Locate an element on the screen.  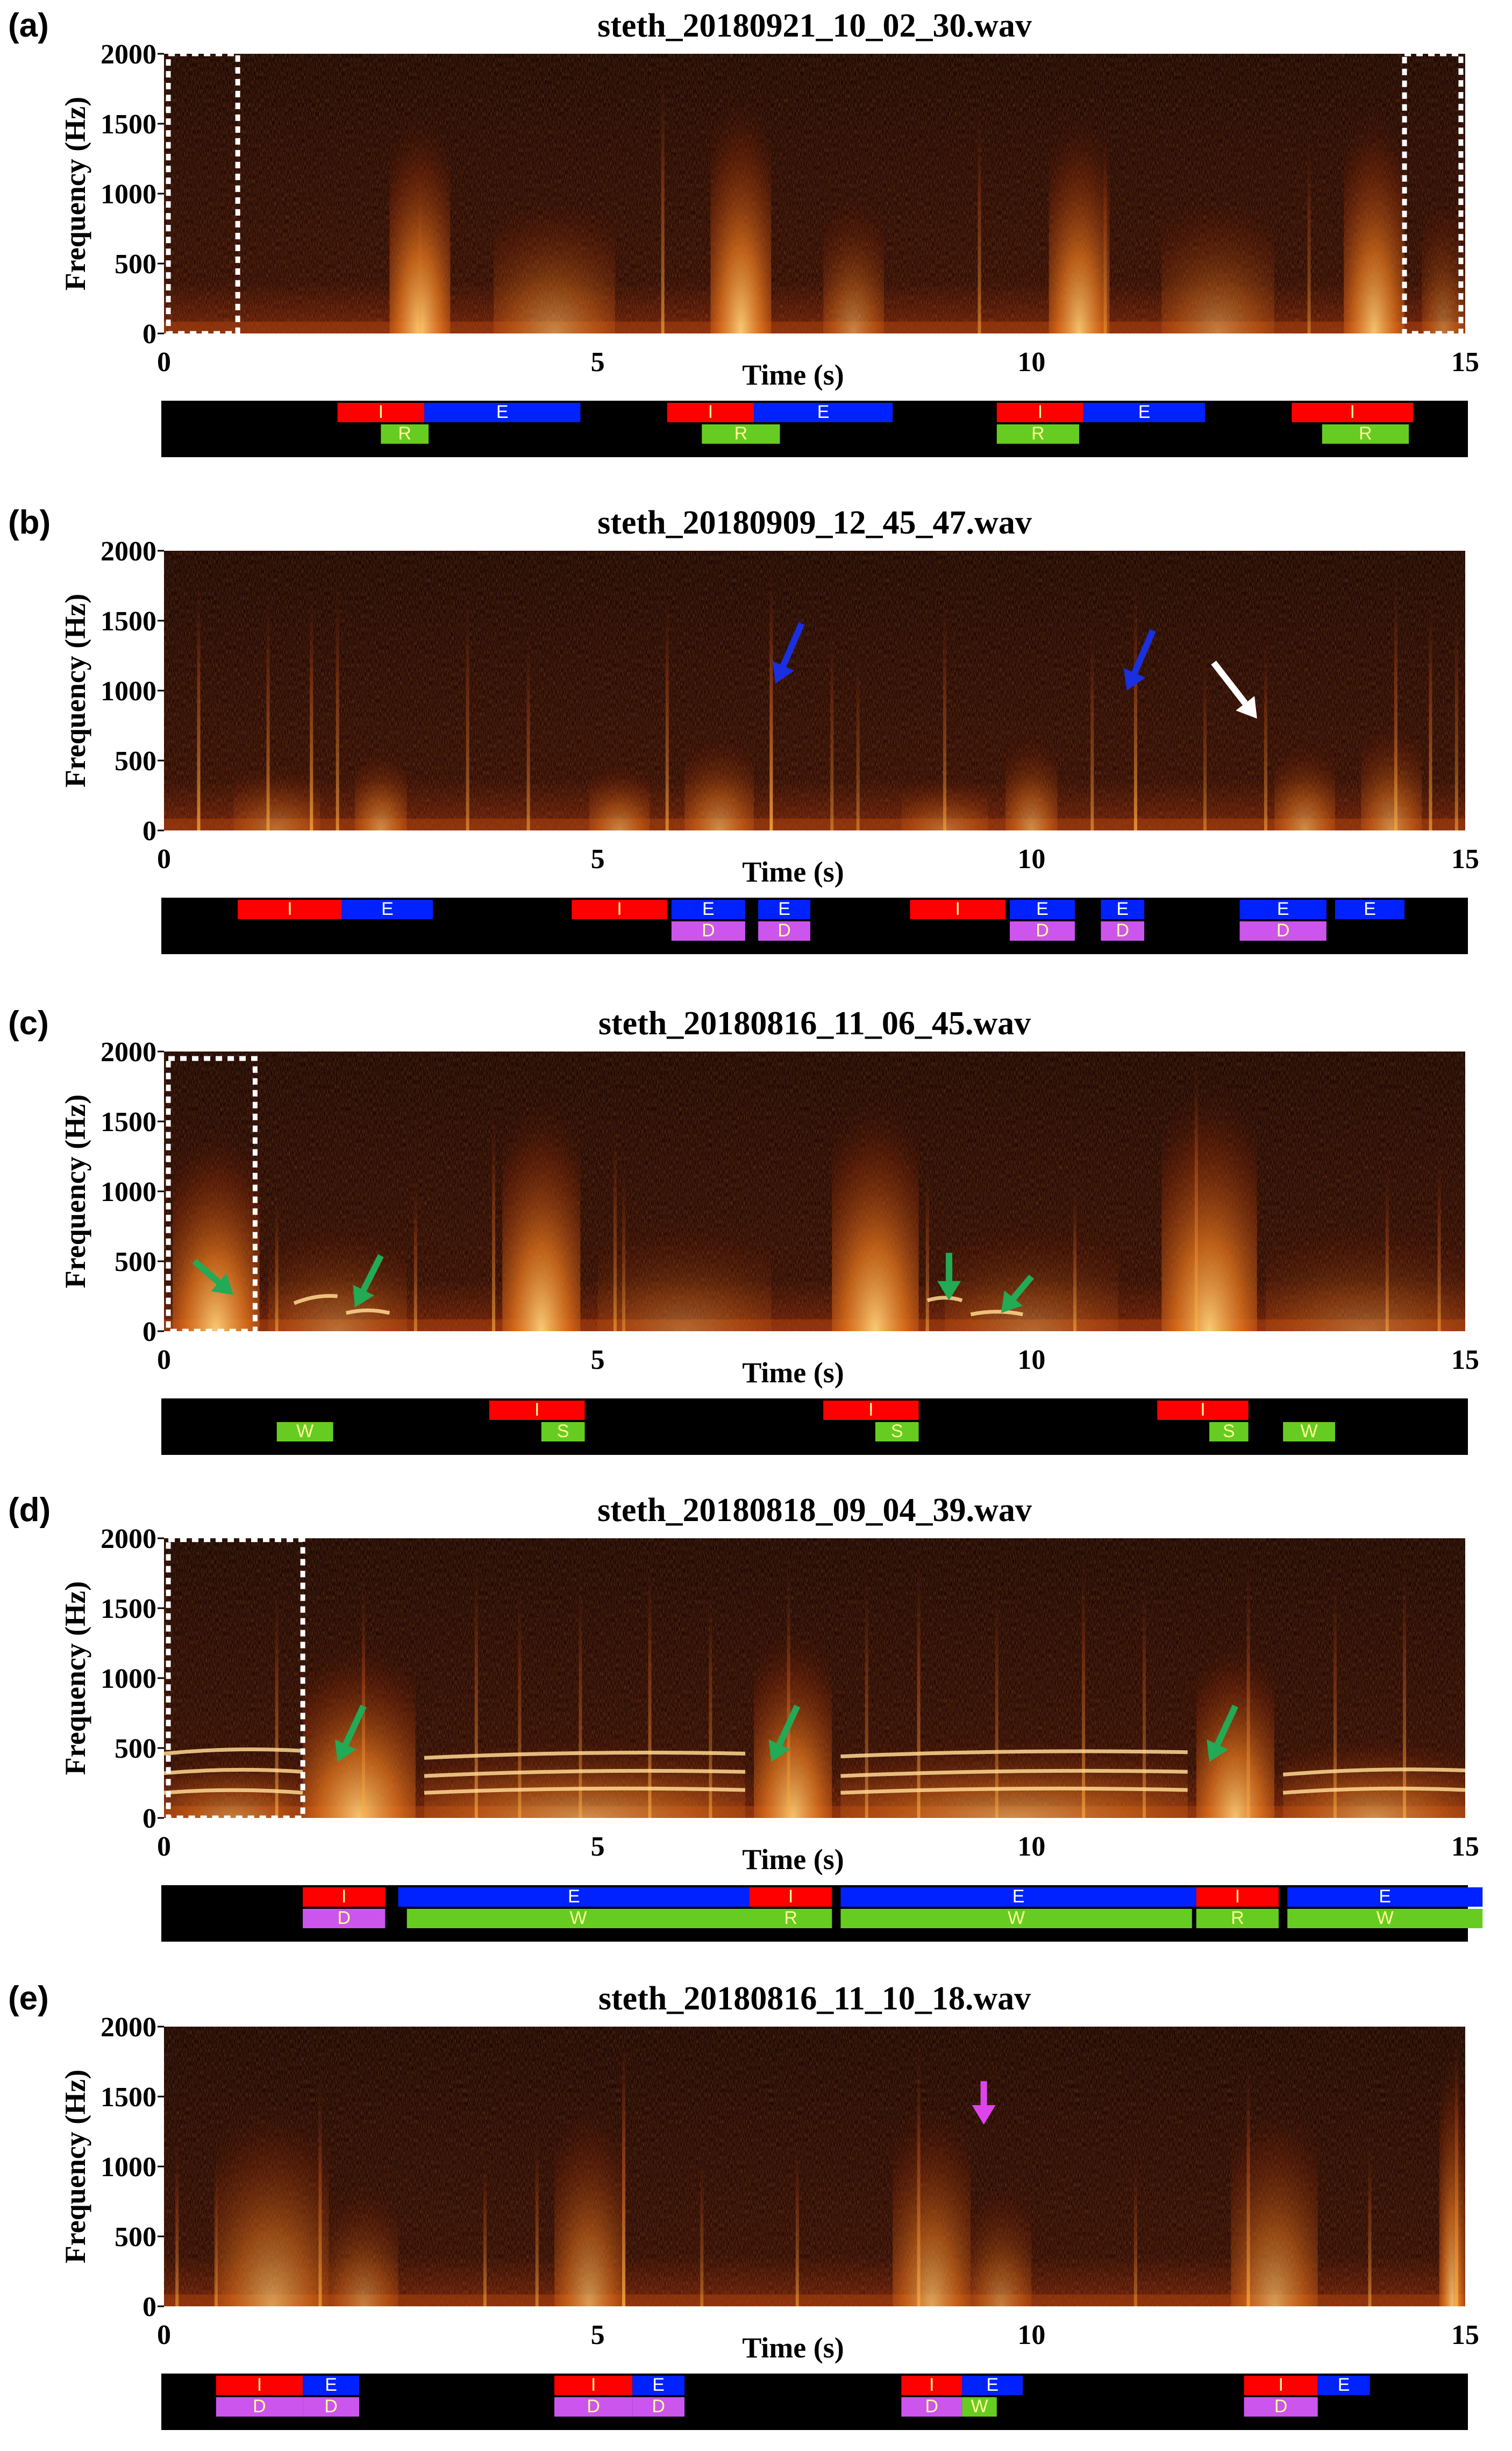
segment-green: S is located at coordinates (1229, 1431).